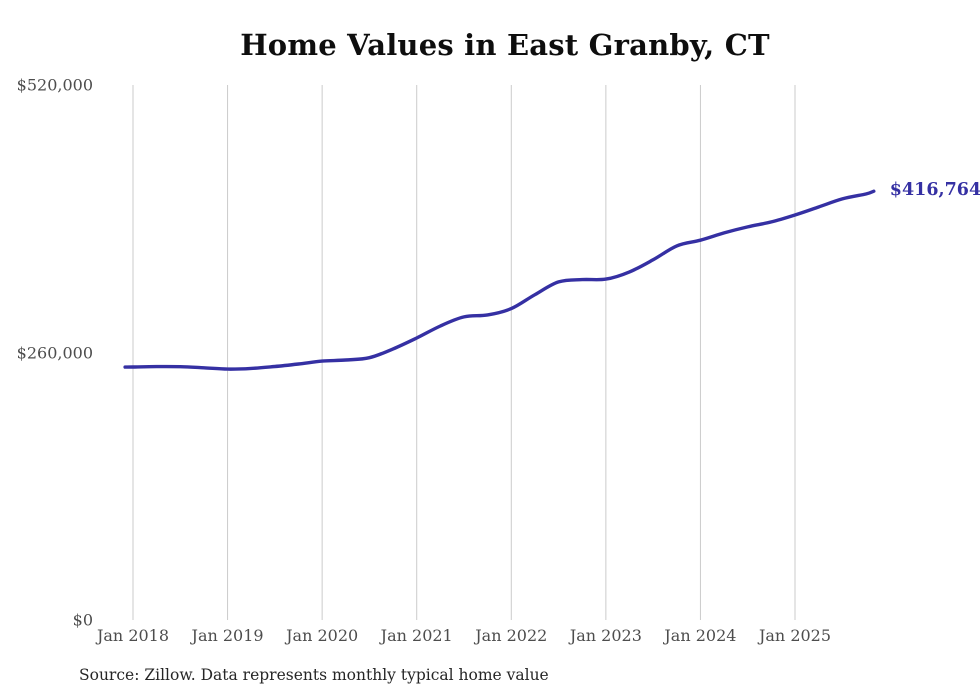 Image resolution: width=980 pixels, height=699 pixels. Describe the element at coordinates (934, 190) in the screenshot. I see `latest-value-label: $416,764` at that location.